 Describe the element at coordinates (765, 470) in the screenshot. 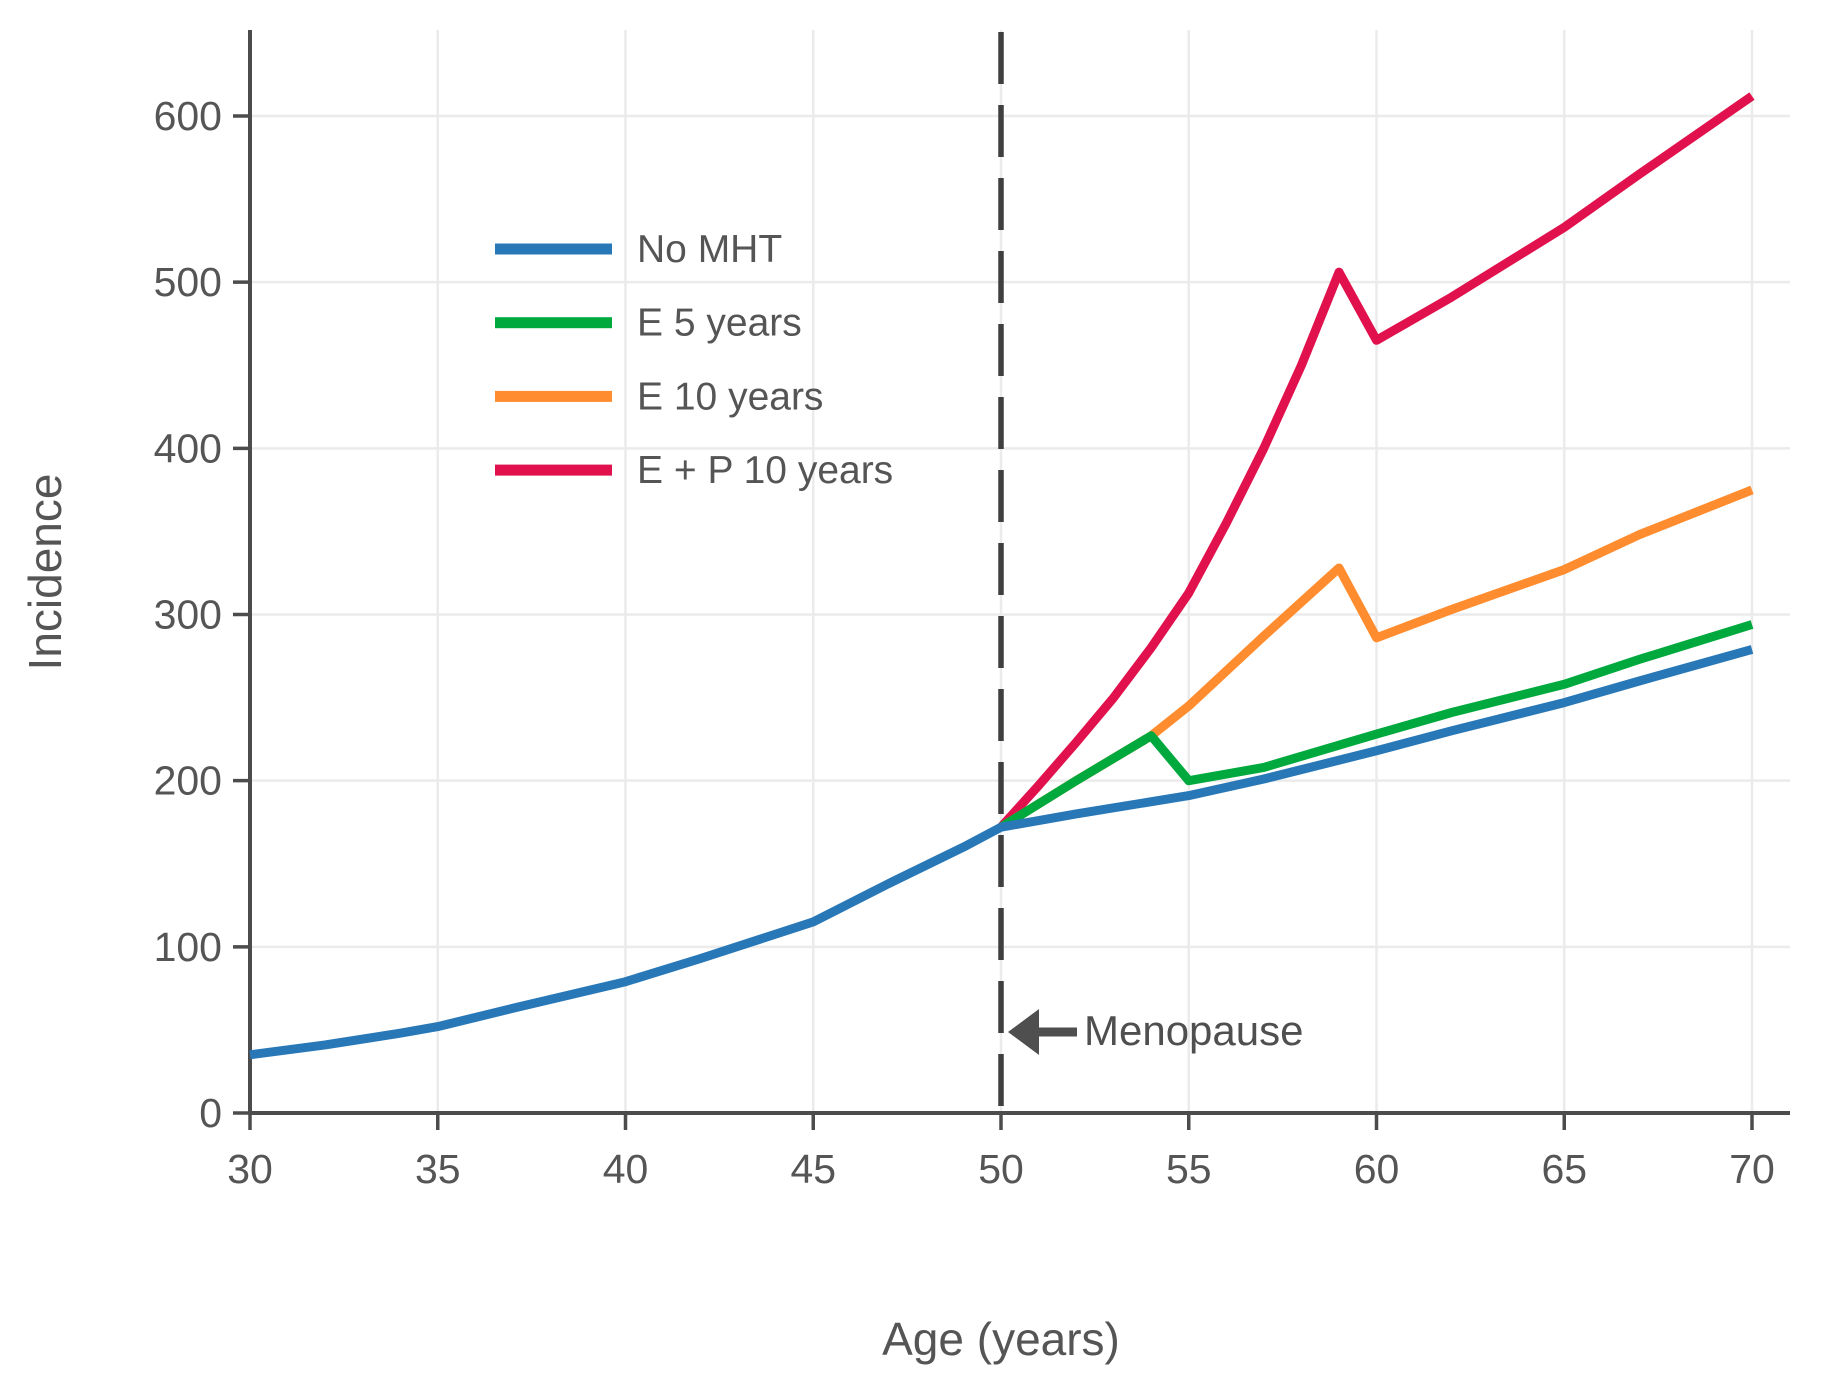

I see `legend-label-e-p-10-years: E + P 10 years` at that location.